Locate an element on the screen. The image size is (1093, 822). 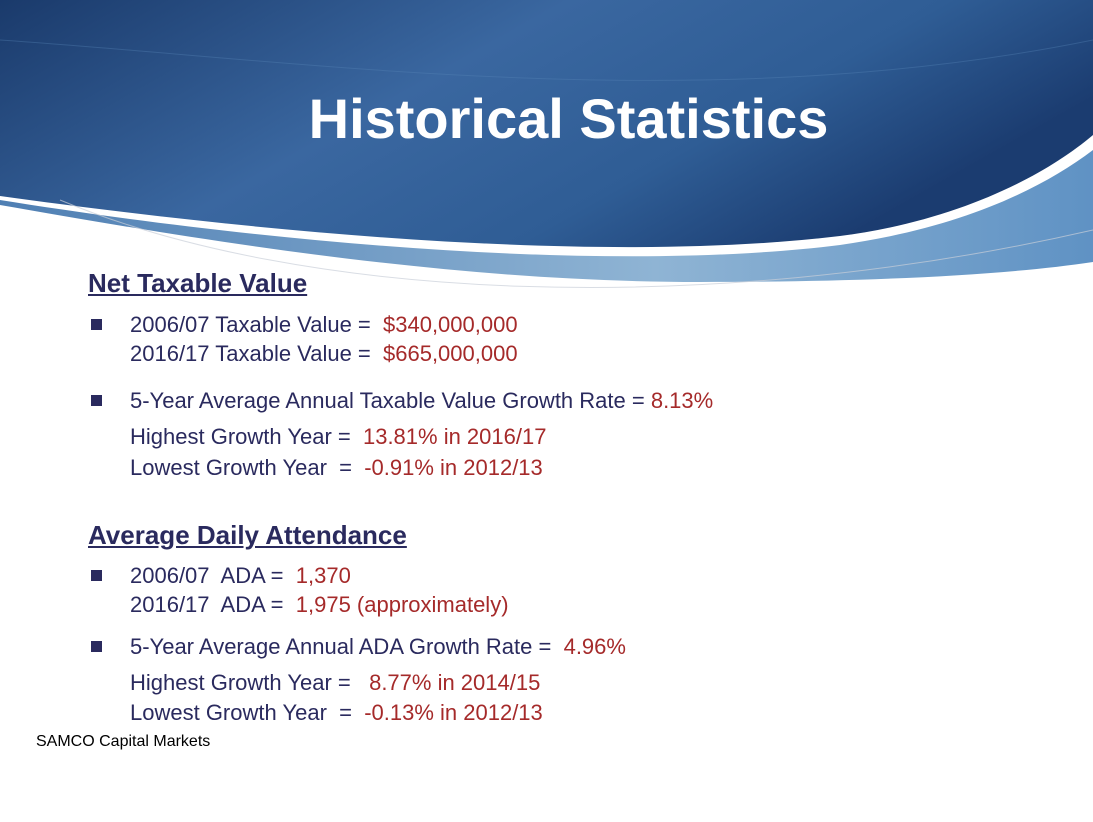
ntv-2006-line: 2006/07 Taxable Value = $340,000,000 is located at coordinates (324, 325).